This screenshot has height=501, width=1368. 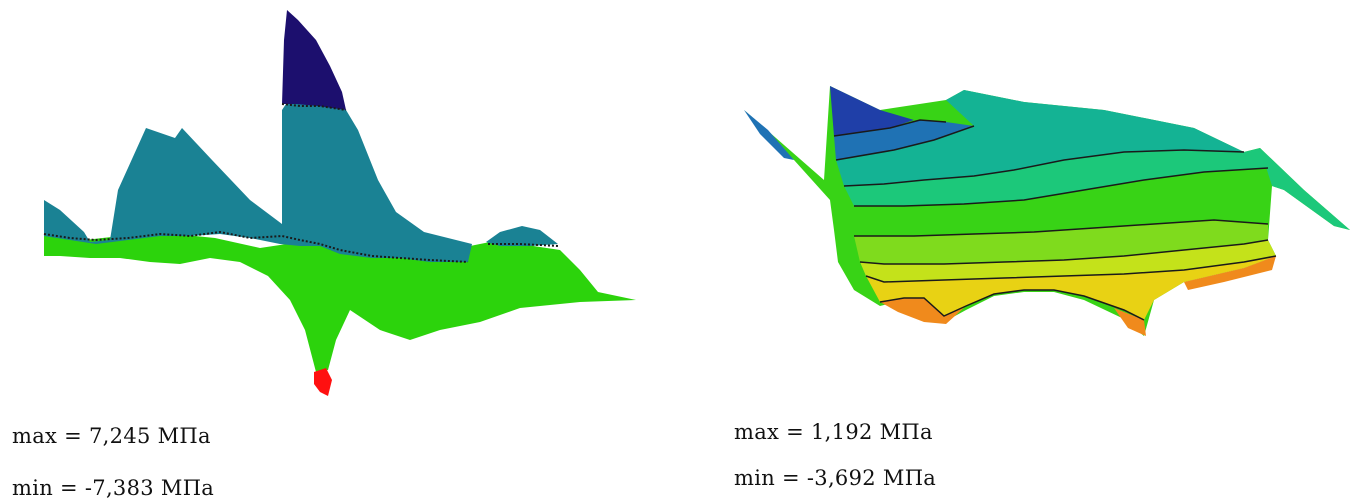 I want to click on right-zone-blue-wing, so click(x=769, y=135).